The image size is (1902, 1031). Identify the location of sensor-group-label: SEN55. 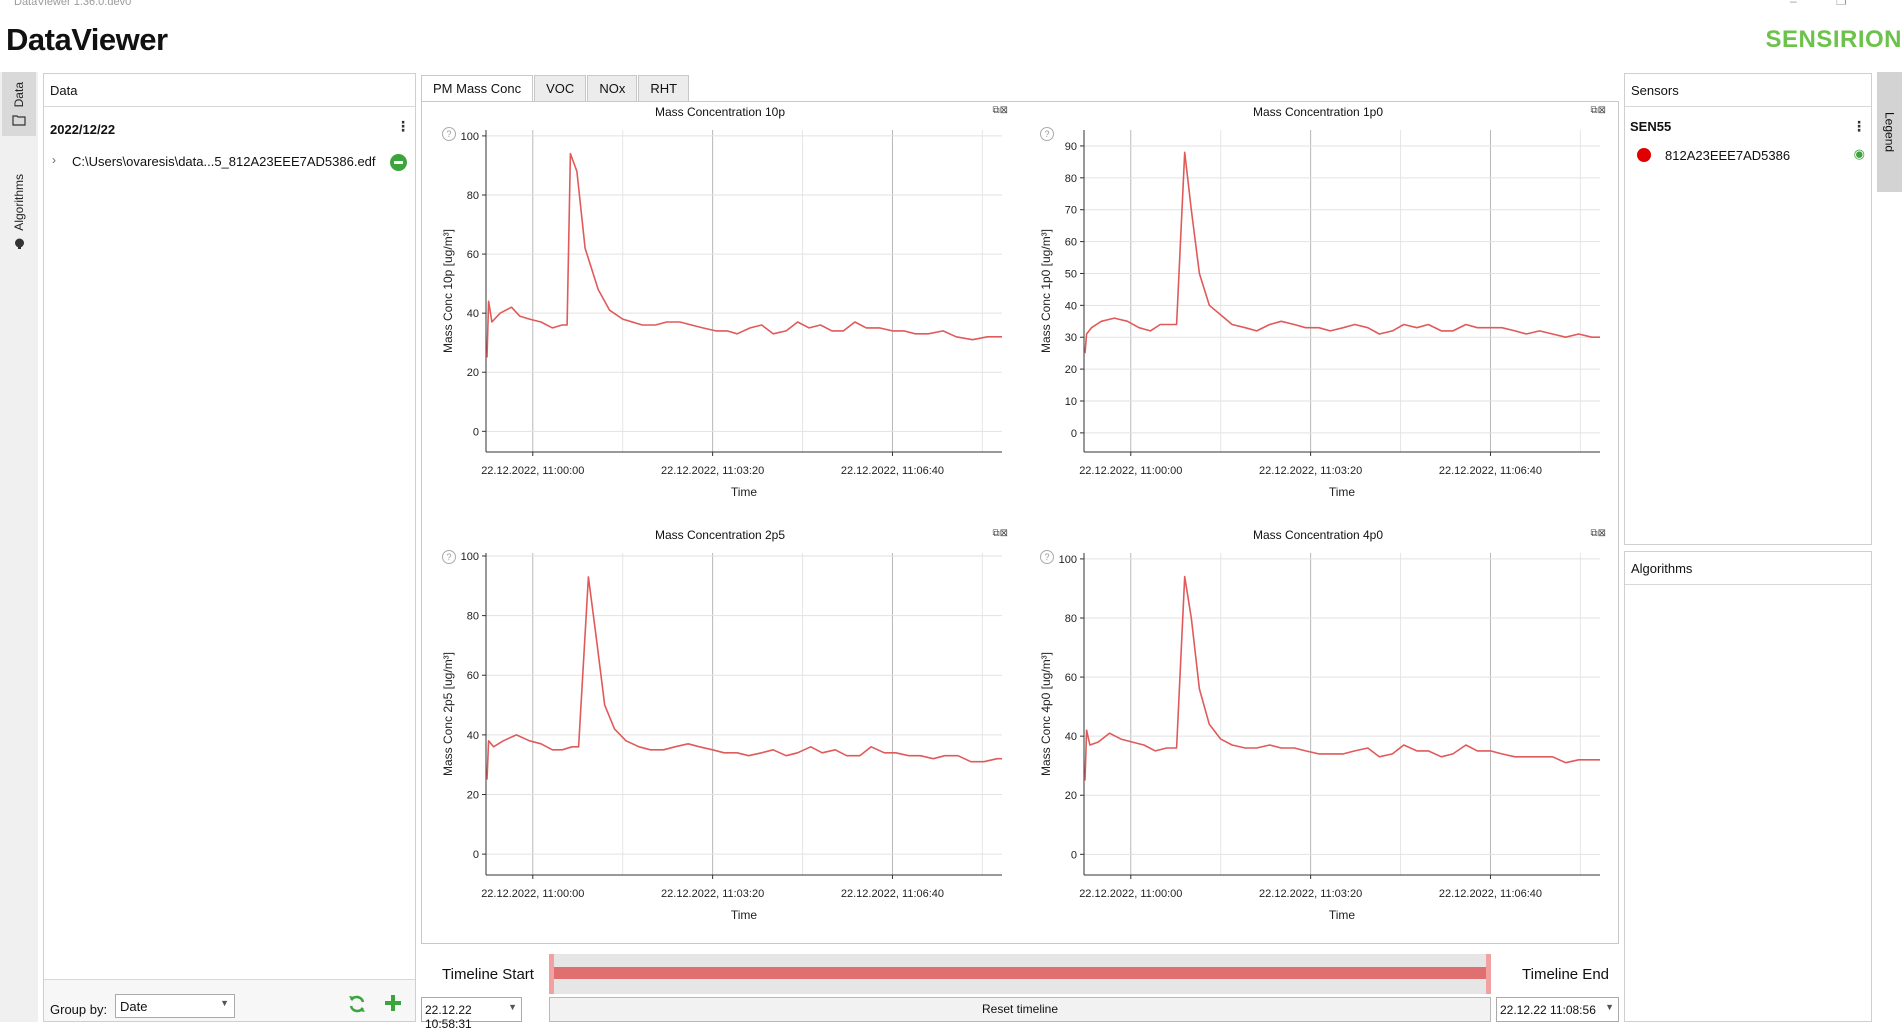
(1651, 126).